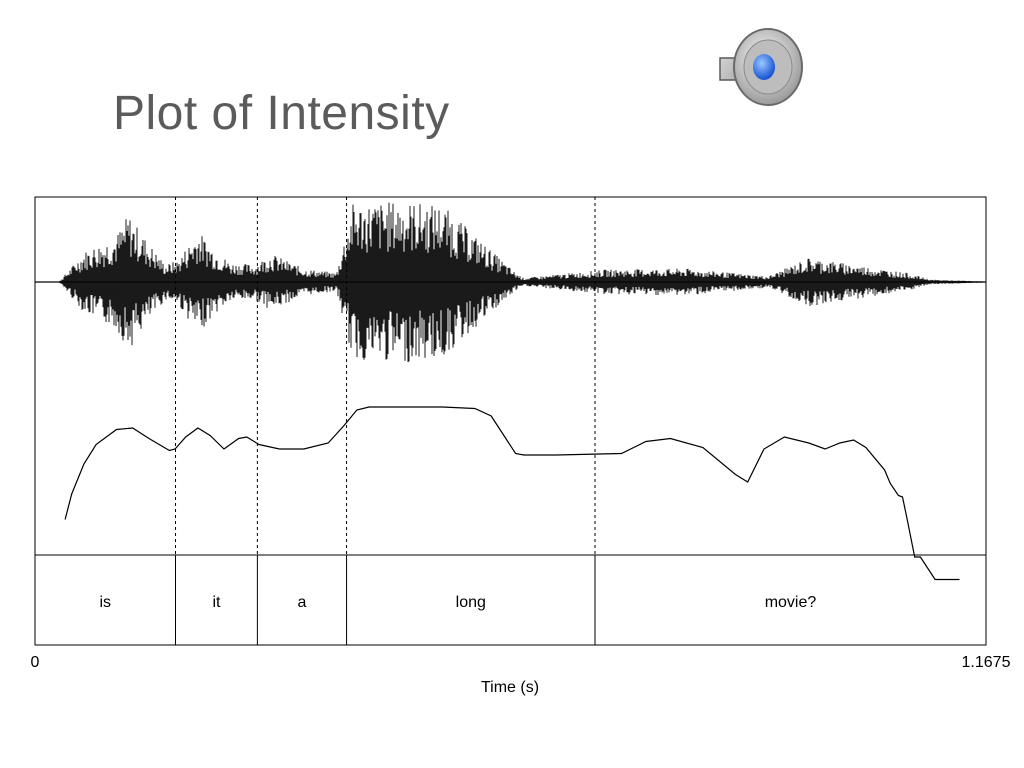 This screenshot has height=768, width=1024. What do you see at coordinates (791, 602) in the screenshot?
I see `word-label-4: movie?` at bounding box center [791, 602].